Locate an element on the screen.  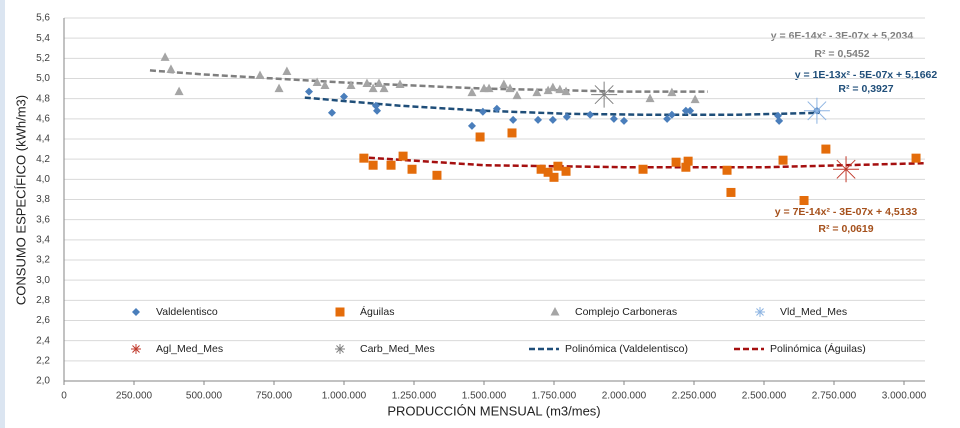
x-tick-label: 3.000.000 is located at coordinates (904, 396).